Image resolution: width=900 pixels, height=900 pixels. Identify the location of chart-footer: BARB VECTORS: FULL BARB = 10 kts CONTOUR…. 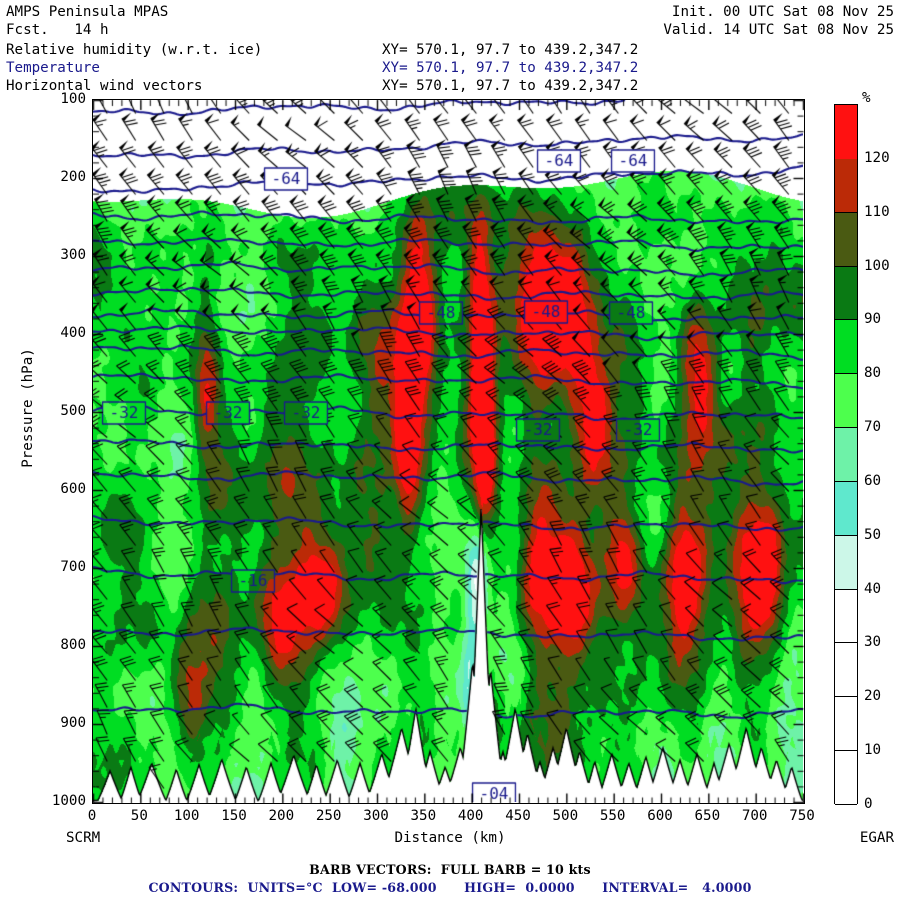
(450, 878).